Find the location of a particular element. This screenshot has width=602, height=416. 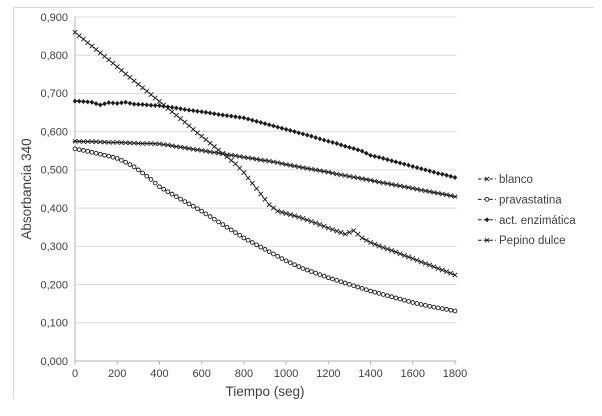

y-tick-label: 0,000 is located at coordinates (54, 362).